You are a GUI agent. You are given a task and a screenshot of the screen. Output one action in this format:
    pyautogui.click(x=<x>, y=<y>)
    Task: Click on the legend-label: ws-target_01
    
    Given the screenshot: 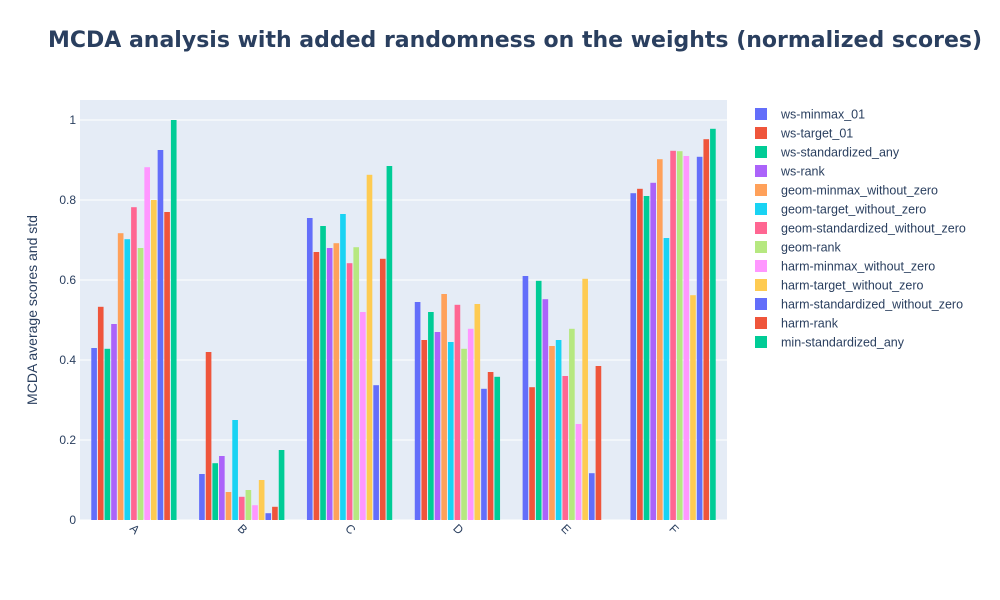 What is the action you would take?
    pyautogui.click(x=816, y=134)
    